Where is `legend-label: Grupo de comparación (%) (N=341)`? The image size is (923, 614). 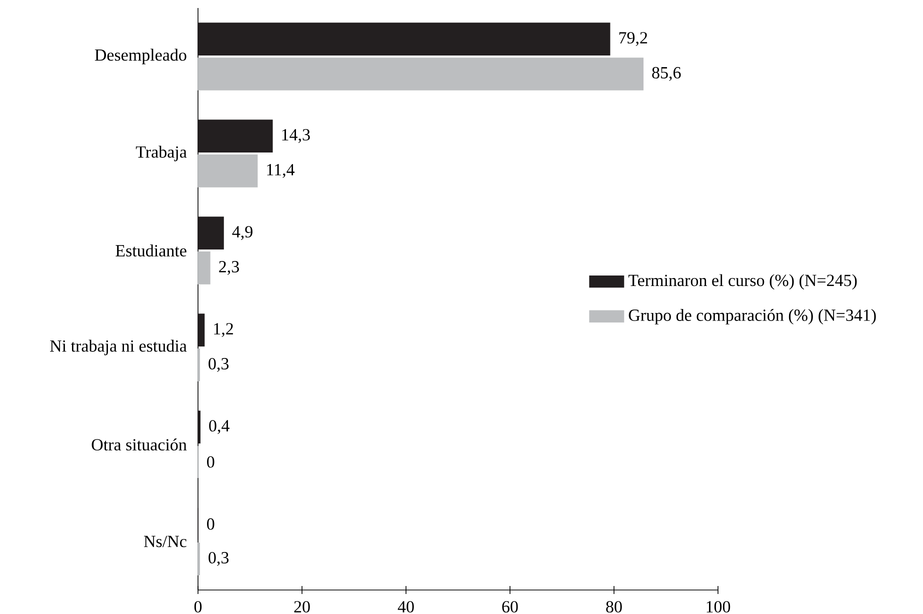 legend-label: Grupo de comparación (%) (N=341) is located at coordinates (752, 316).